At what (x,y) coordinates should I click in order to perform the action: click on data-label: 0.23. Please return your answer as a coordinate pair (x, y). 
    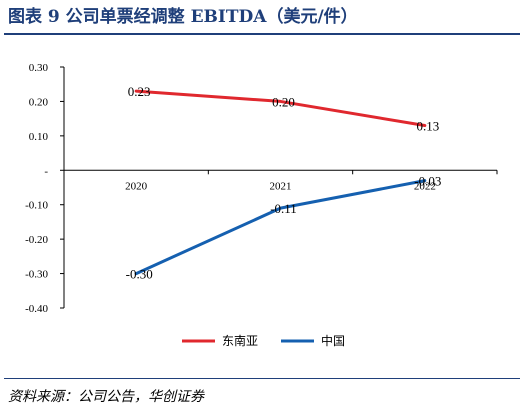
    Looking at the image, I should click on (139, 91).